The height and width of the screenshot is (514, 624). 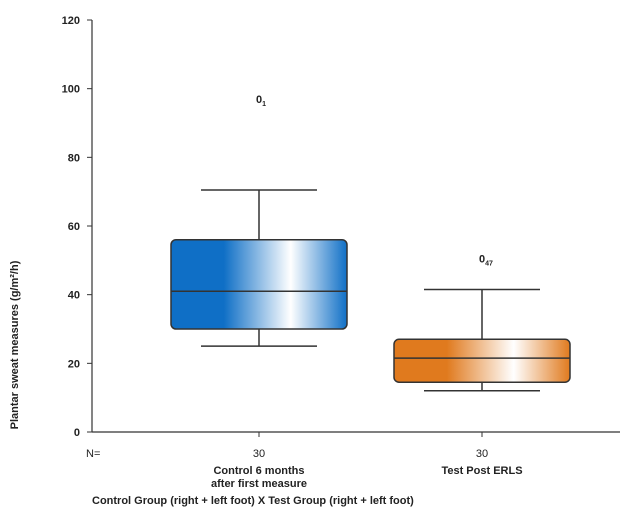 I want to click on y-tick-label: 120, so click(x=71, y=21).